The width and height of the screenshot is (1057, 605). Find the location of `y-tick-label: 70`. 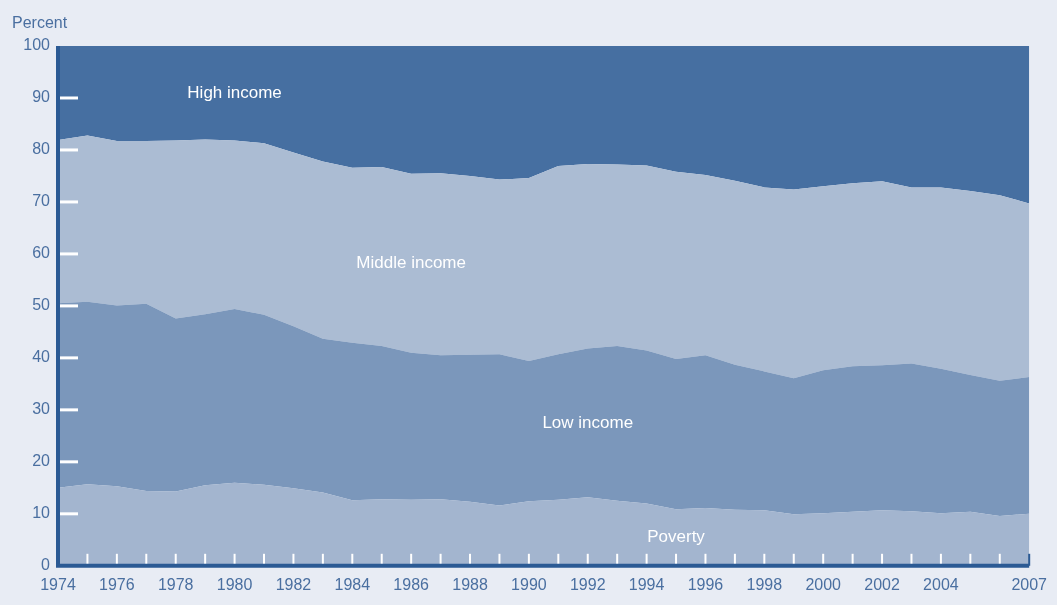

y-tick-label: 70 is located at coordinates (41, 201).